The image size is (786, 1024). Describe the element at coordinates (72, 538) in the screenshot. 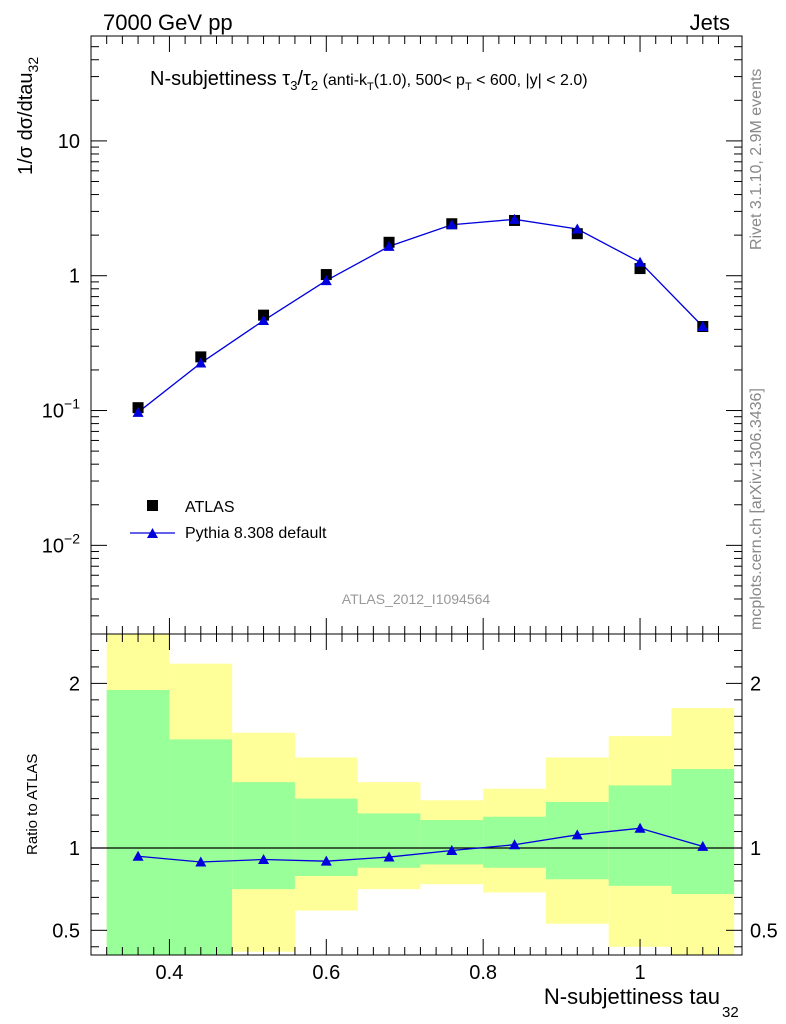

I see `main-y-tick-exp: −2` at that location.